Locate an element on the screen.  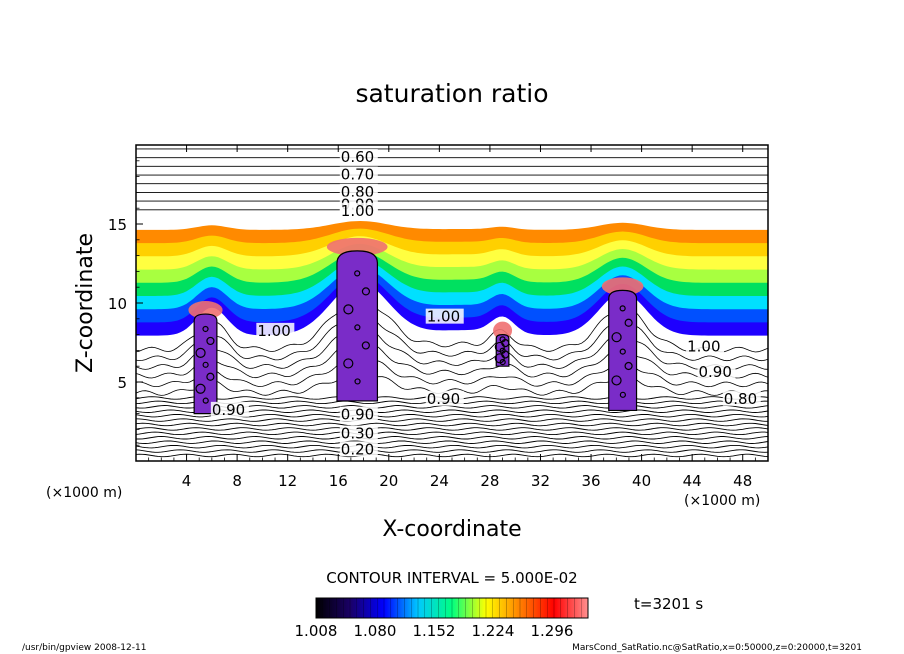
colorbar-tick-label: 1.296 is located at coordinates (551, 631).